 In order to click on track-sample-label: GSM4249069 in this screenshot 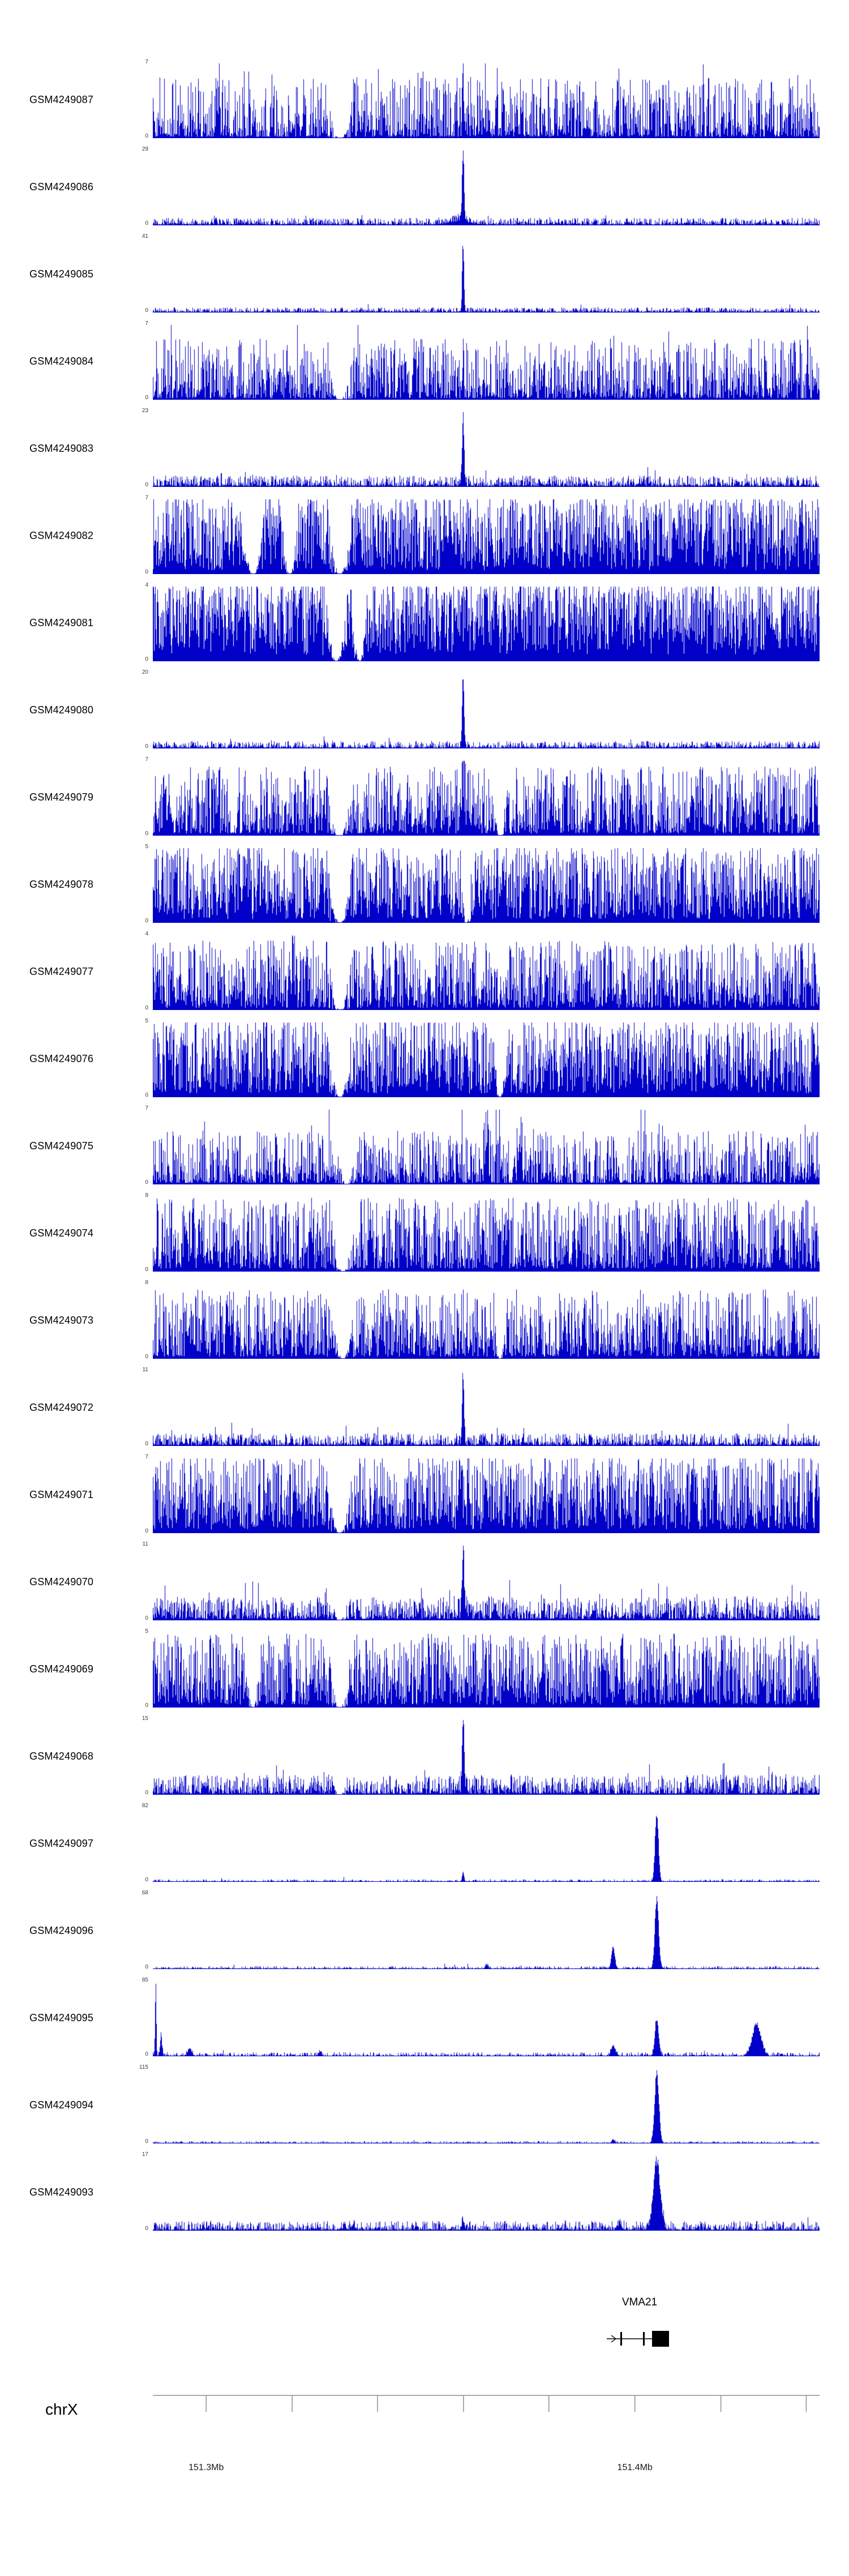, I will do `click(61, 1669)`.